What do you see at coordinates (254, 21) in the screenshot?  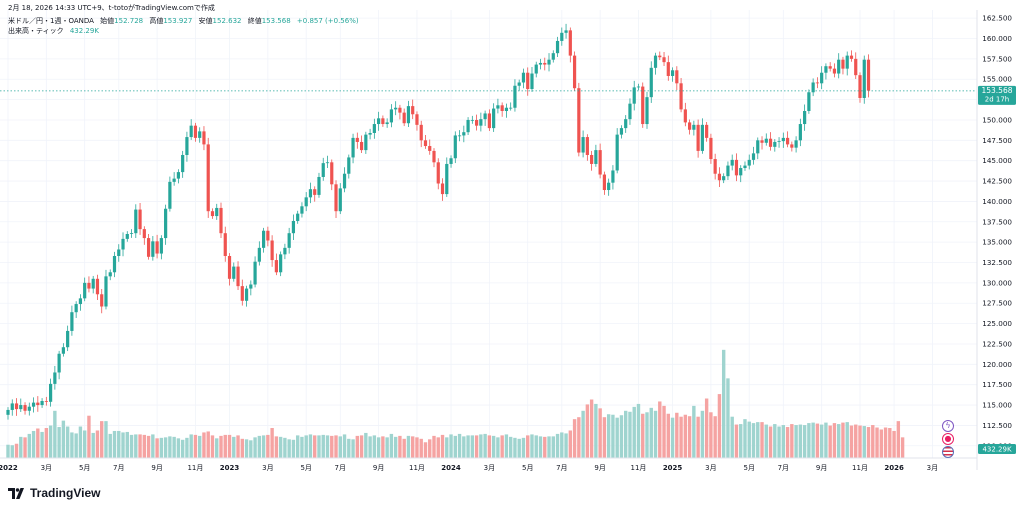 I see `close-label: 終値` at bounding box center [254, 21].